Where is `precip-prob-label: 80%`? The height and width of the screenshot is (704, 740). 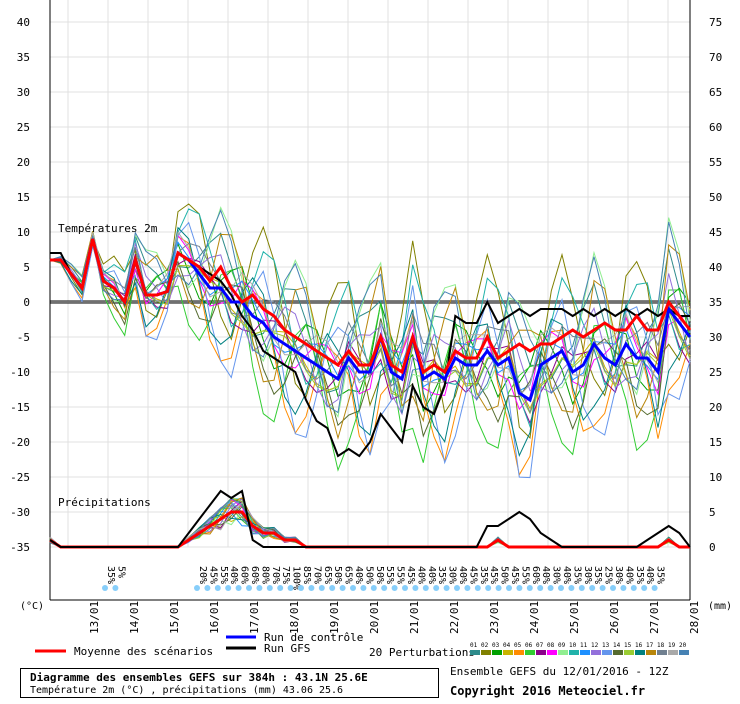 precip-prob-label: 80% is located at coordinates (264, 575).